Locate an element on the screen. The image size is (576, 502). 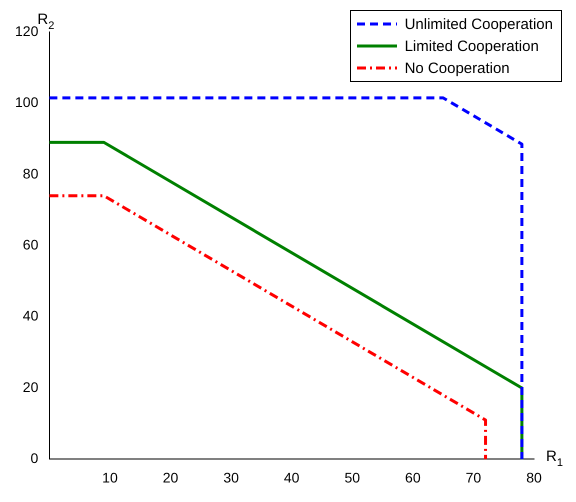
legend-label: Limited Cooperation is located at coordinates (471, 46).